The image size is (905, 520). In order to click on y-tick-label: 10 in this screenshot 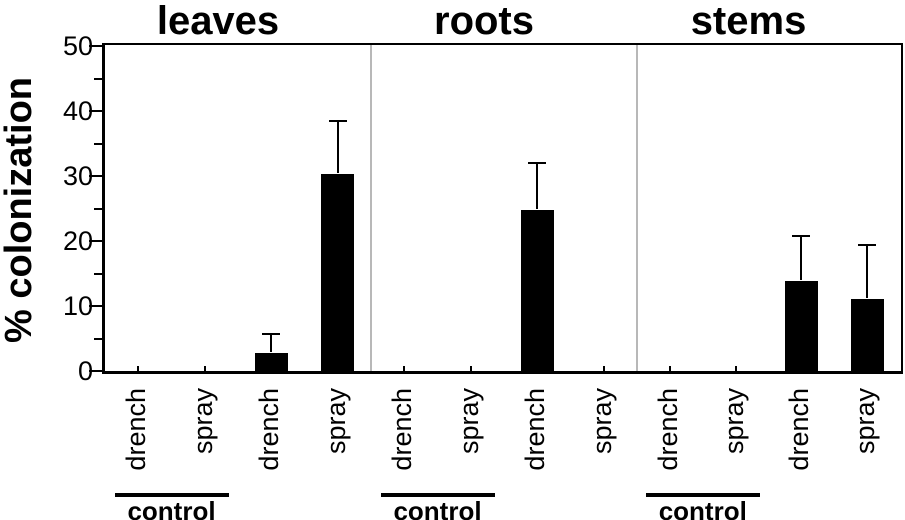, I will do `click(77, 306)`.